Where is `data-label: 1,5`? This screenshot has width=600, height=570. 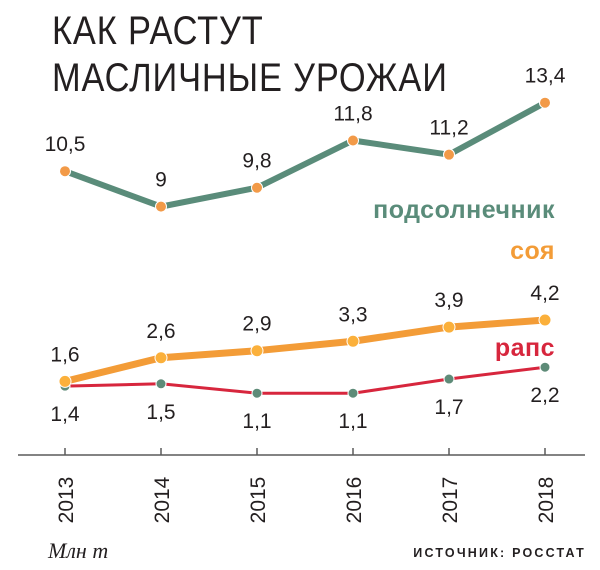 data-label: 1,5 is located at coordinates (160, 412).